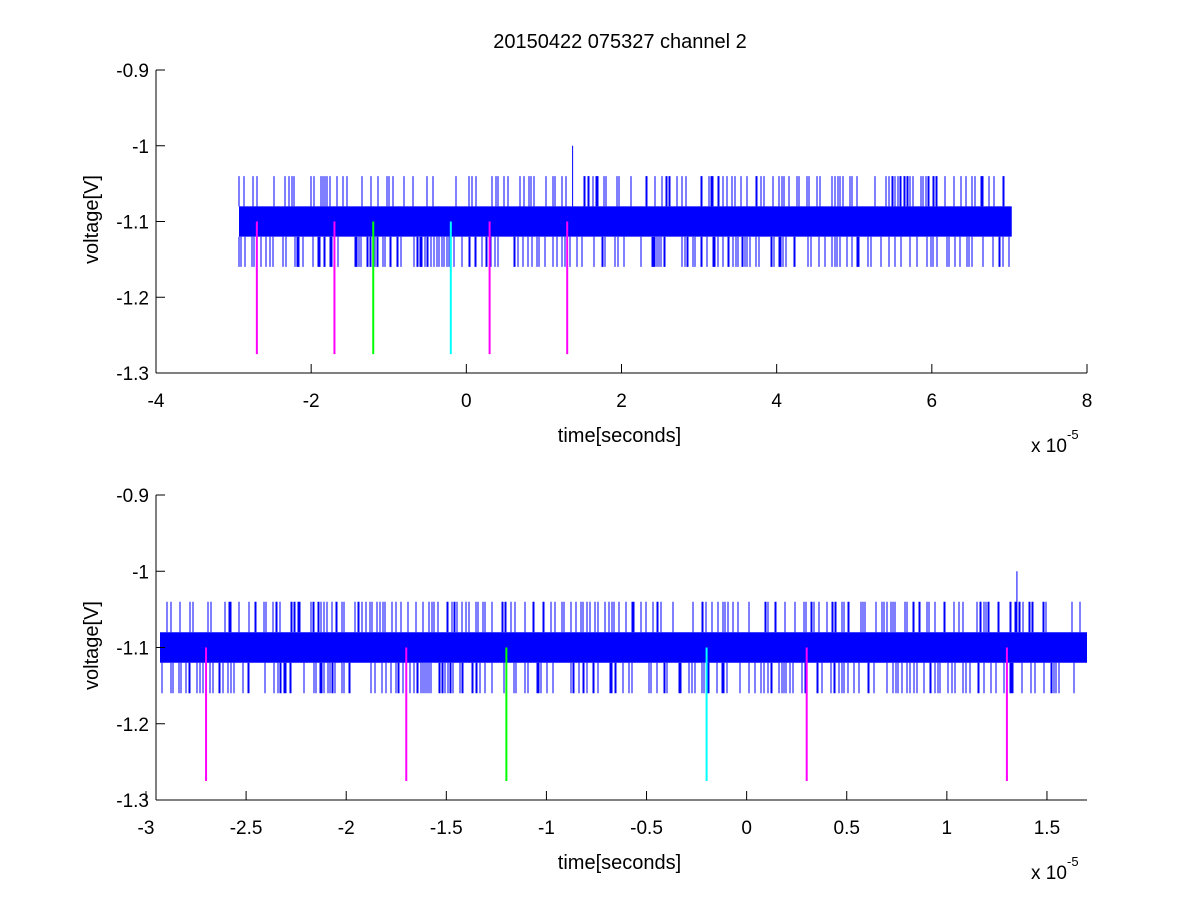  What do you see at coordinates (776, 401) in the screenshot?
I see `x-tick-label: 4` at bounding box center [776, 401].